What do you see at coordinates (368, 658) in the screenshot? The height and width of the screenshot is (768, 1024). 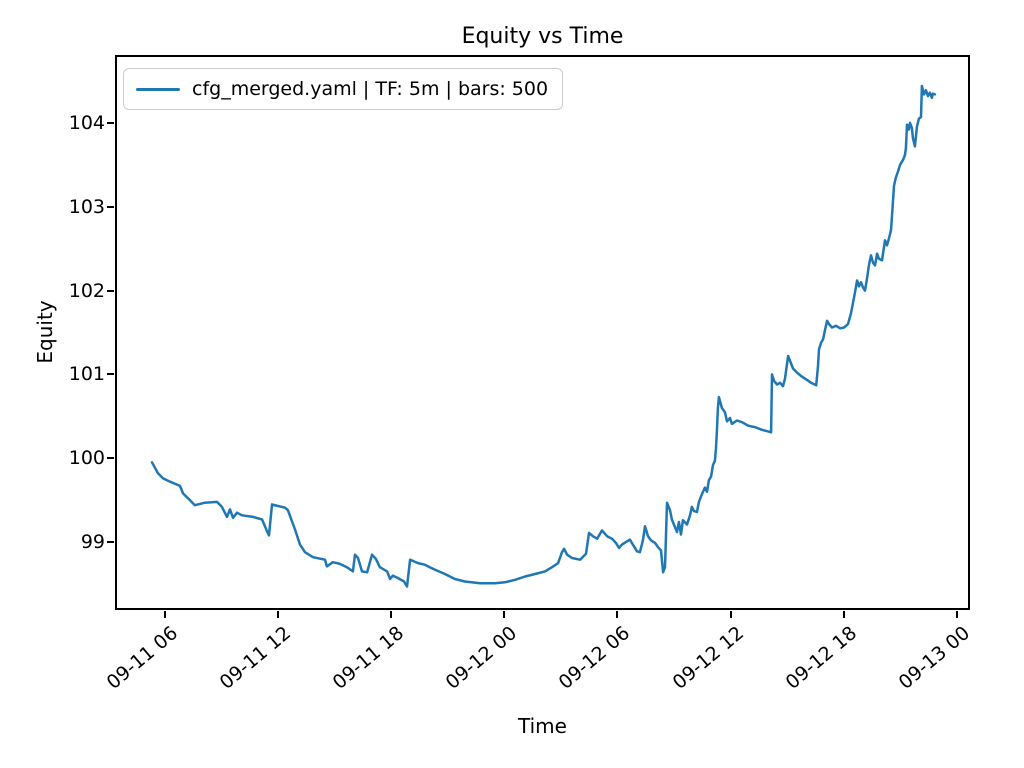 I see `x-tick-label: 09-11 18` at bounding box center [368, 658].